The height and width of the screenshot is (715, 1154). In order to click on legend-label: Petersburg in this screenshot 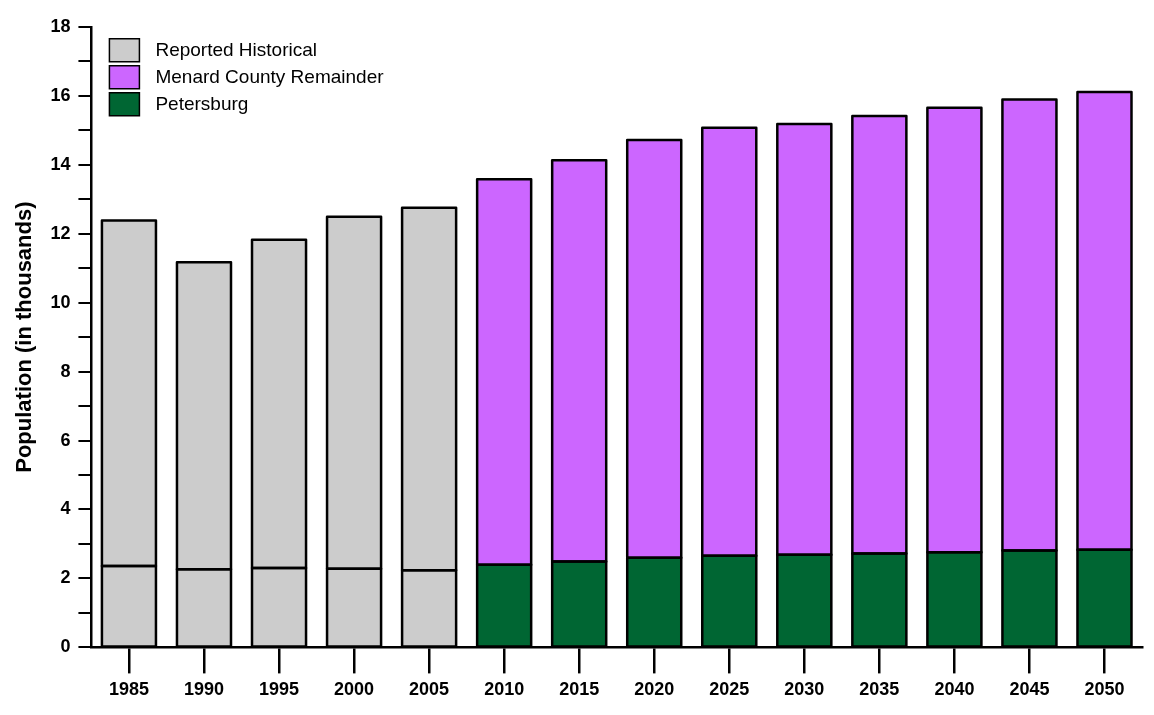, I will do `click(202, 104)`.